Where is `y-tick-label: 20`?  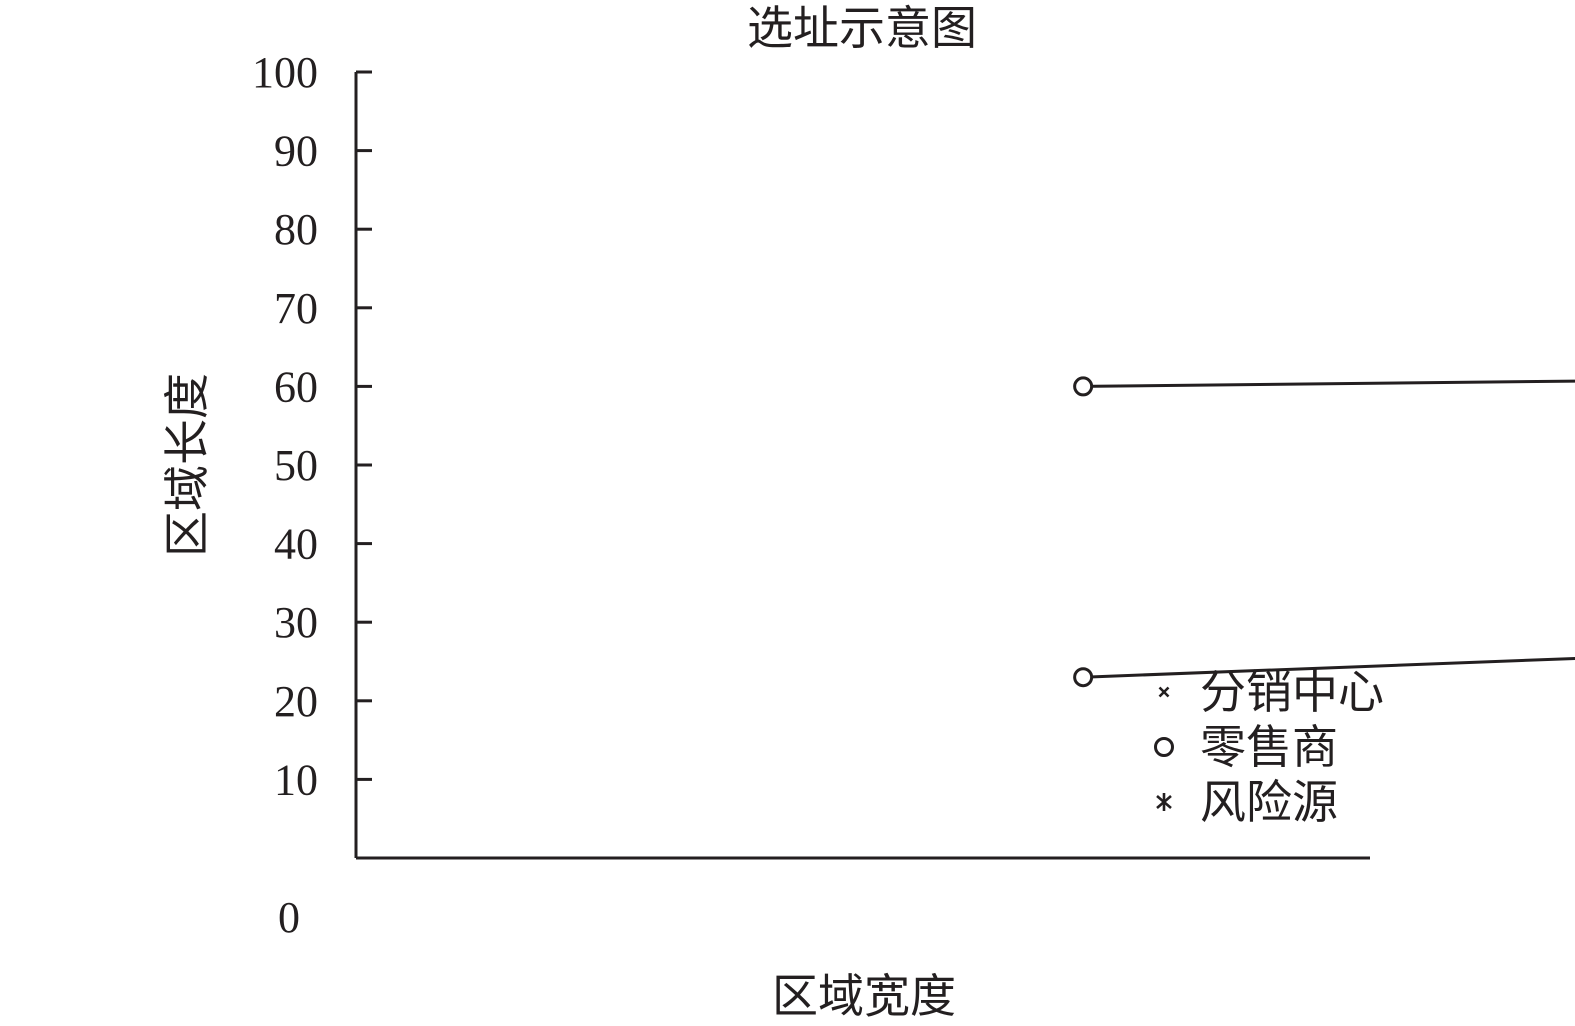
y-tick-label: 20 is located at coordinates (296, 701).